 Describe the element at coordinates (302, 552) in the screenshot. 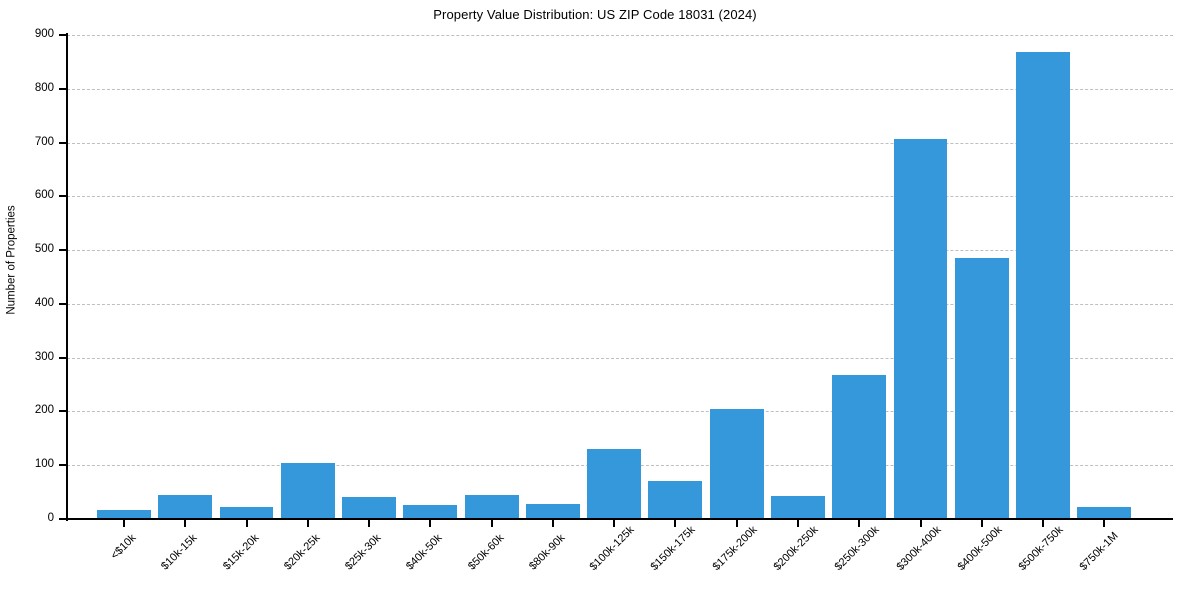

I see `x-tick-label: $20k-25k` at that location.